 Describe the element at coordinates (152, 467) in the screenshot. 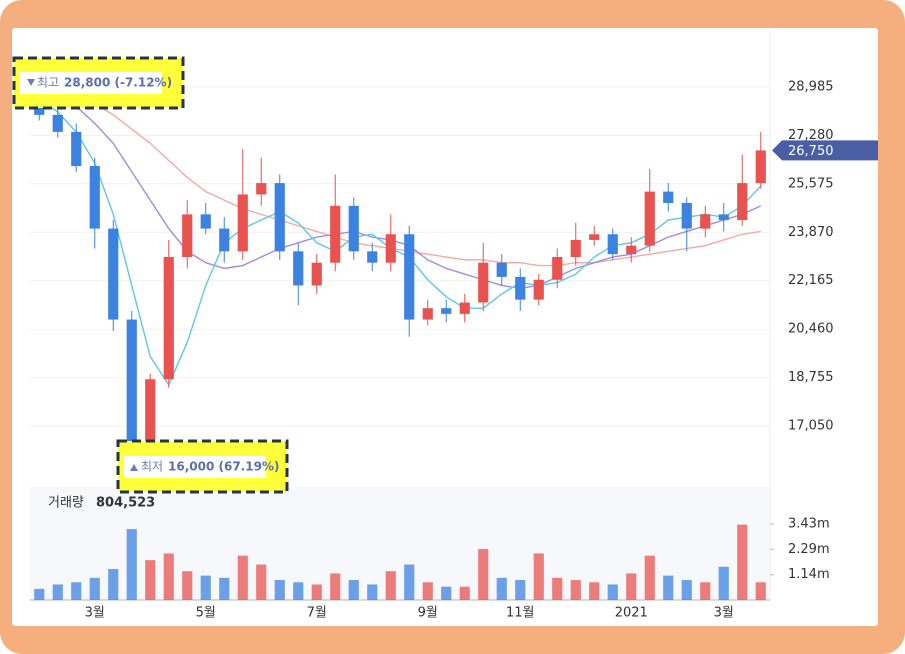

I see `low-name: 최저` at that location.